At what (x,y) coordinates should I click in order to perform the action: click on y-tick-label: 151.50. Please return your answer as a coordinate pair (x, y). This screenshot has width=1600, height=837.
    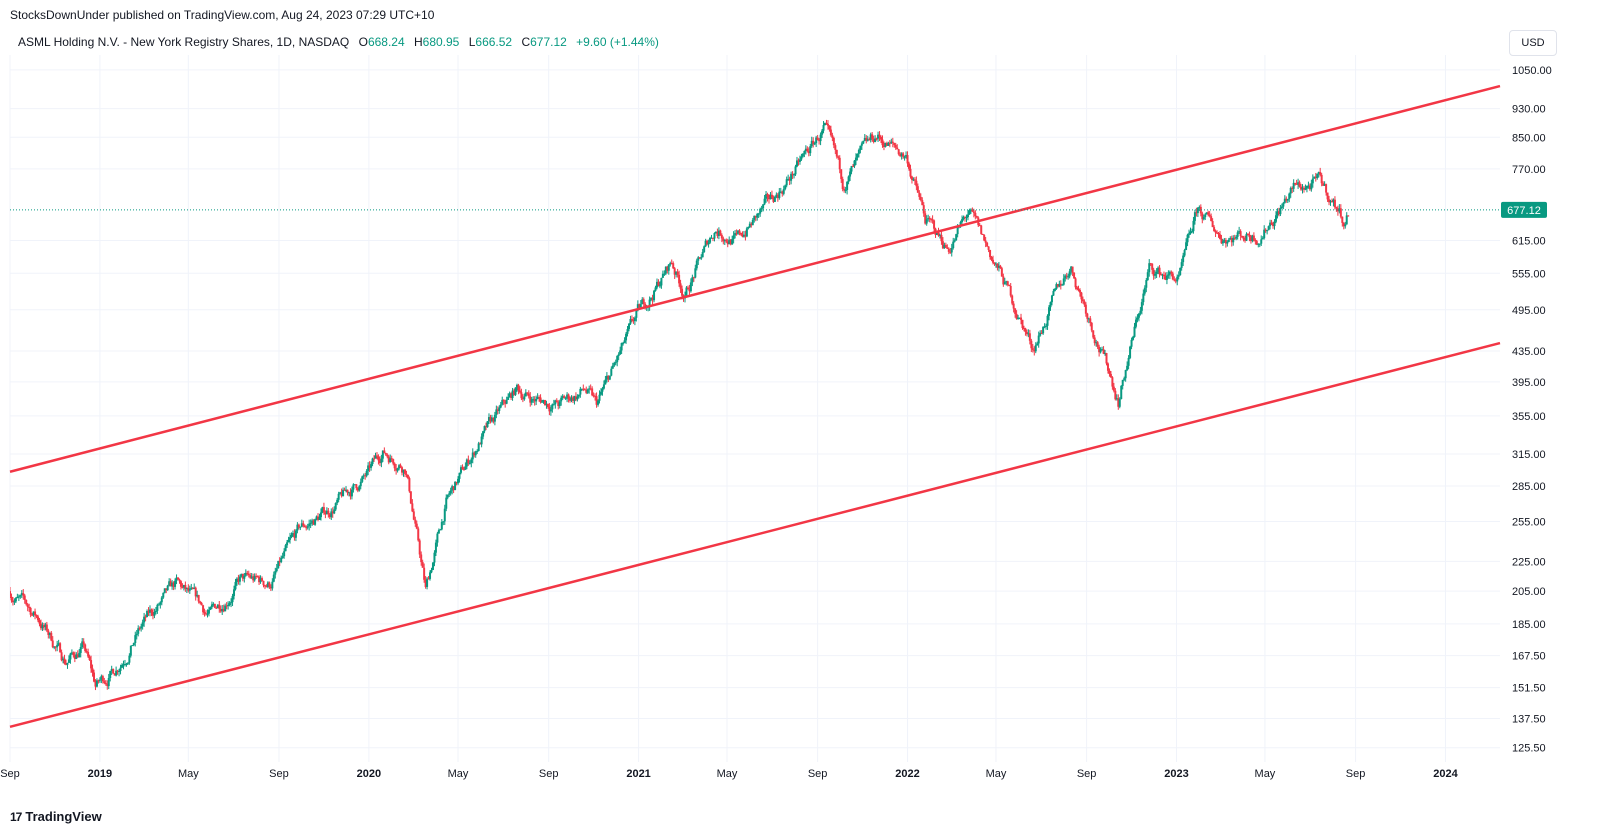
    Looking at the image, I should click on (1529, 689).